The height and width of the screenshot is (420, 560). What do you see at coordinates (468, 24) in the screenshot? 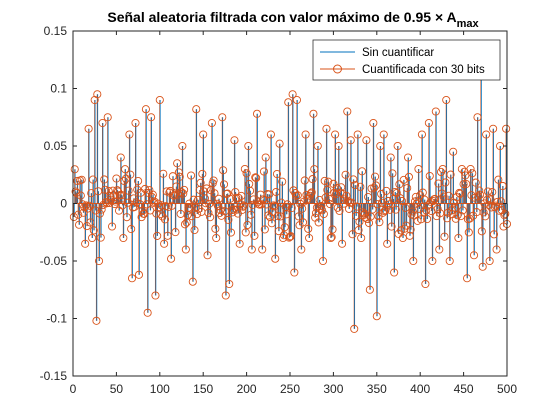
I see `chart-title-subscript: max` at bounding box center [468, 24].